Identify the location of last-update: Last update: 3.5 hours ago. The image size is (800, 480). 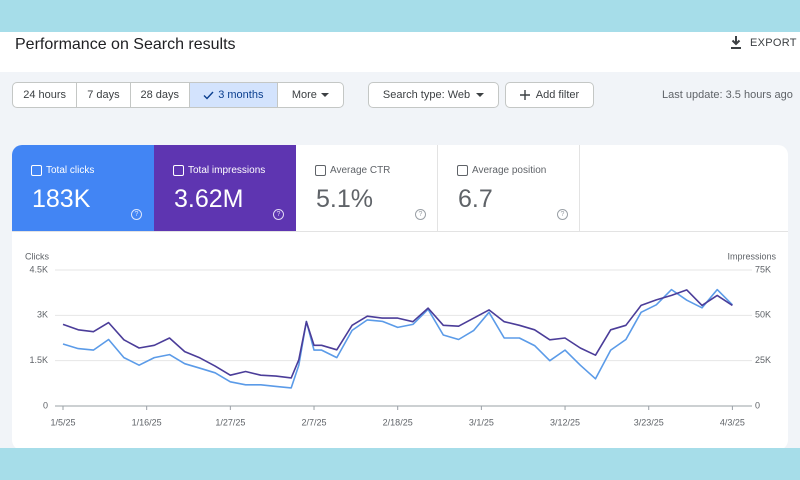
(727, 95).